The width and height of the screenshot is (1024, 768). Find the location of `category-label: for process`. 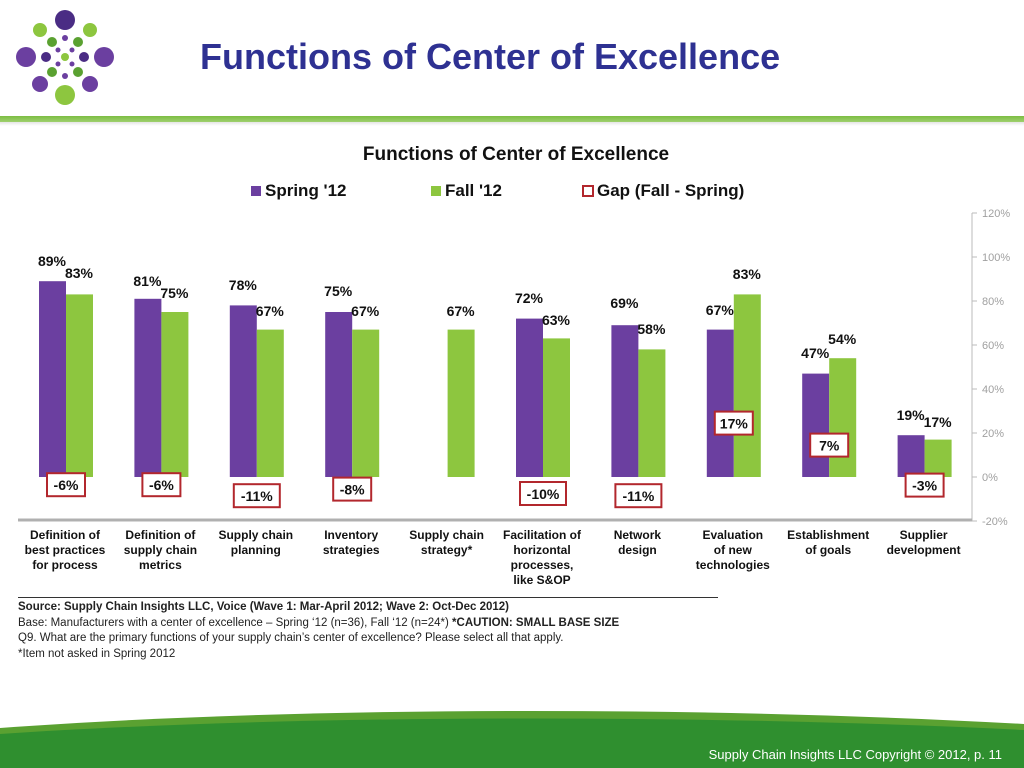

category-label: for process is located at coordinates (65, 565).